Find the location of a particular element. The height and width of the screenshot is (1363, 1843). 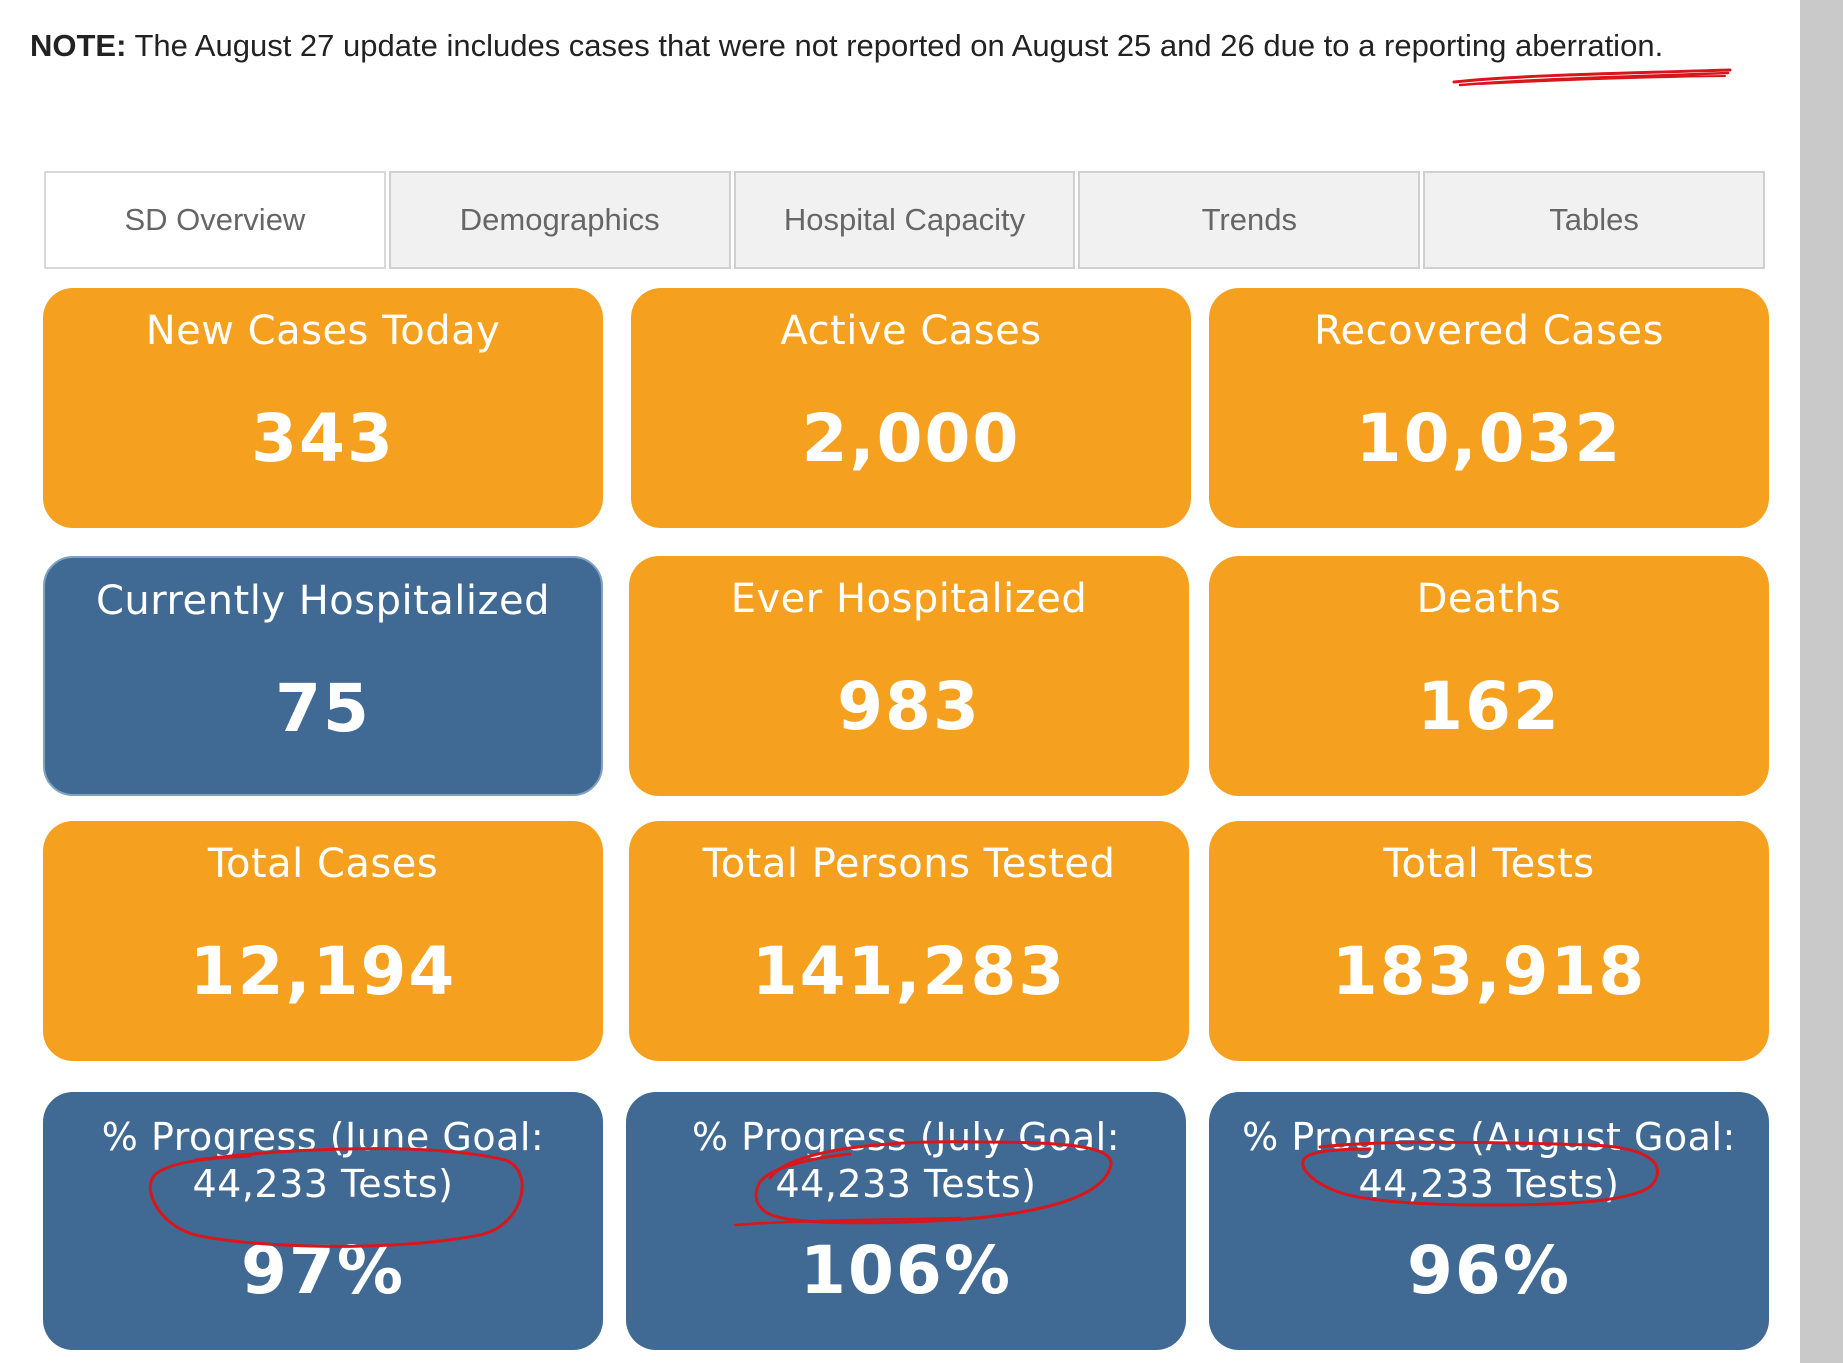

card-value: 162 is located at coordinates (1489, 706).